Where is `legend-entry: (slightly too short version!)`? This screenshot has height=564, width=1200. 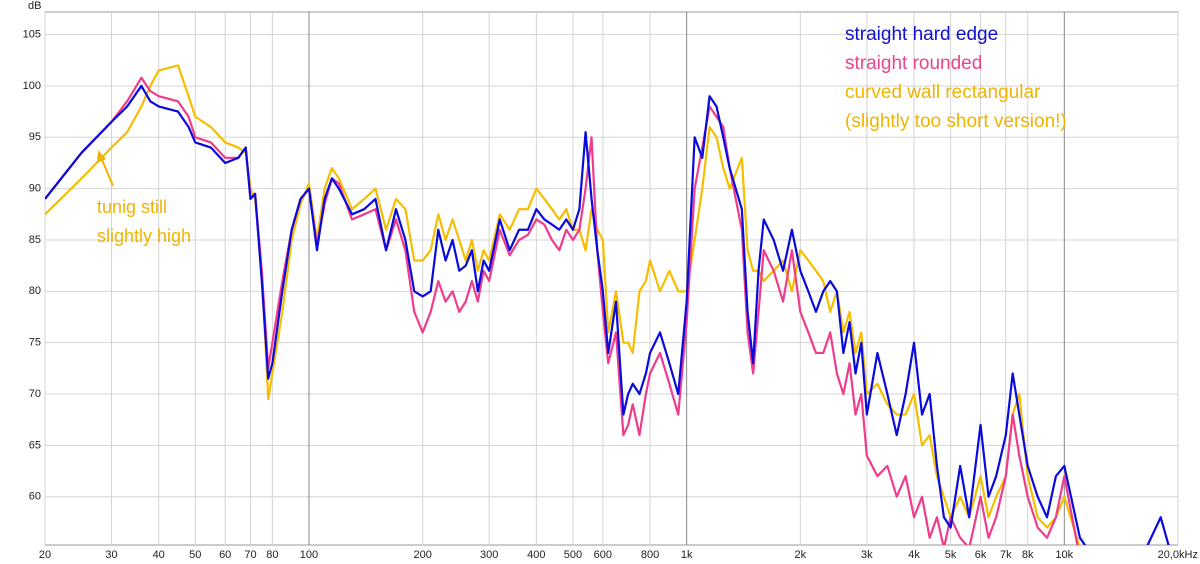
legend-entry: (slightly too short version!) is located at coordinates (956, 121).